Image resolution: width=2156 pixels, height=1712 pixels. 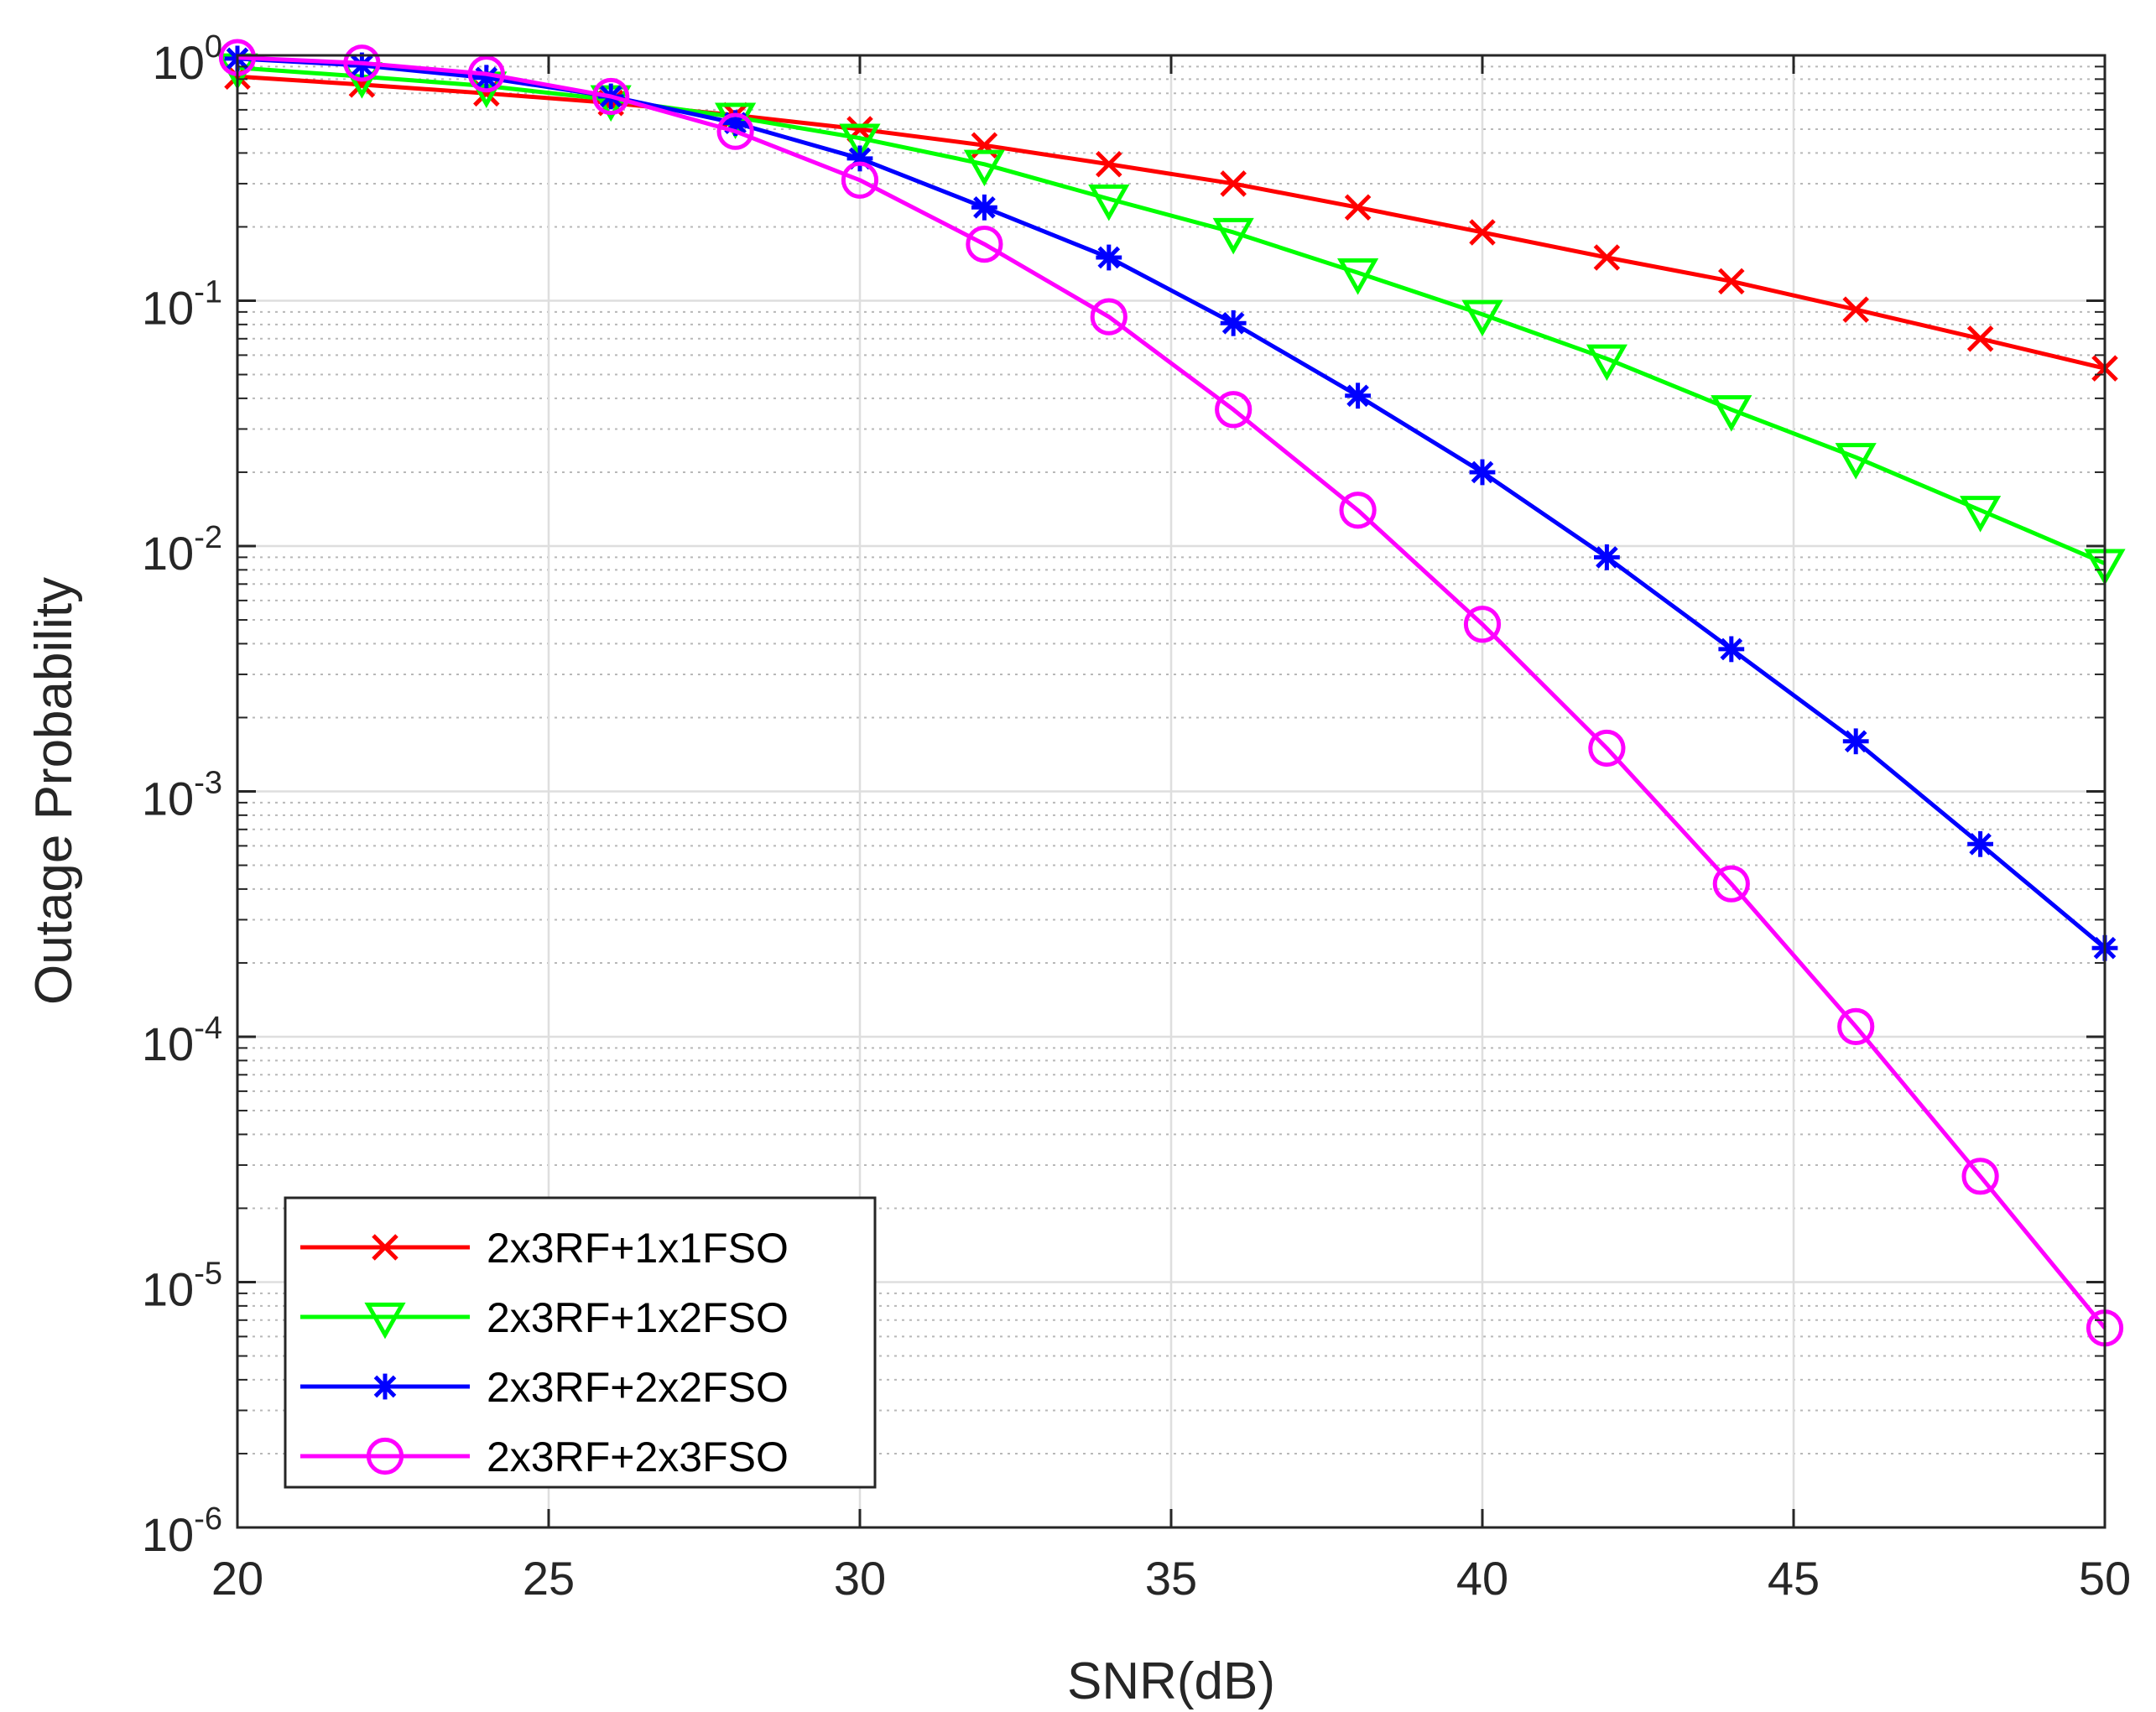 I want to click on x-tick-label: 50, so click(x=2105, y=1578).